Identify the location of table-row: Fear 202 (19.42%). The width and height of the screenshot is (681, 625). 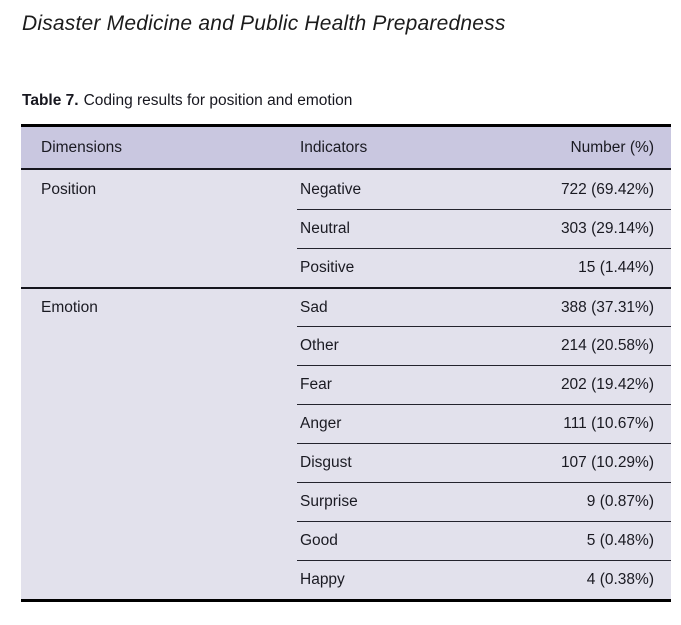
(346, 384).